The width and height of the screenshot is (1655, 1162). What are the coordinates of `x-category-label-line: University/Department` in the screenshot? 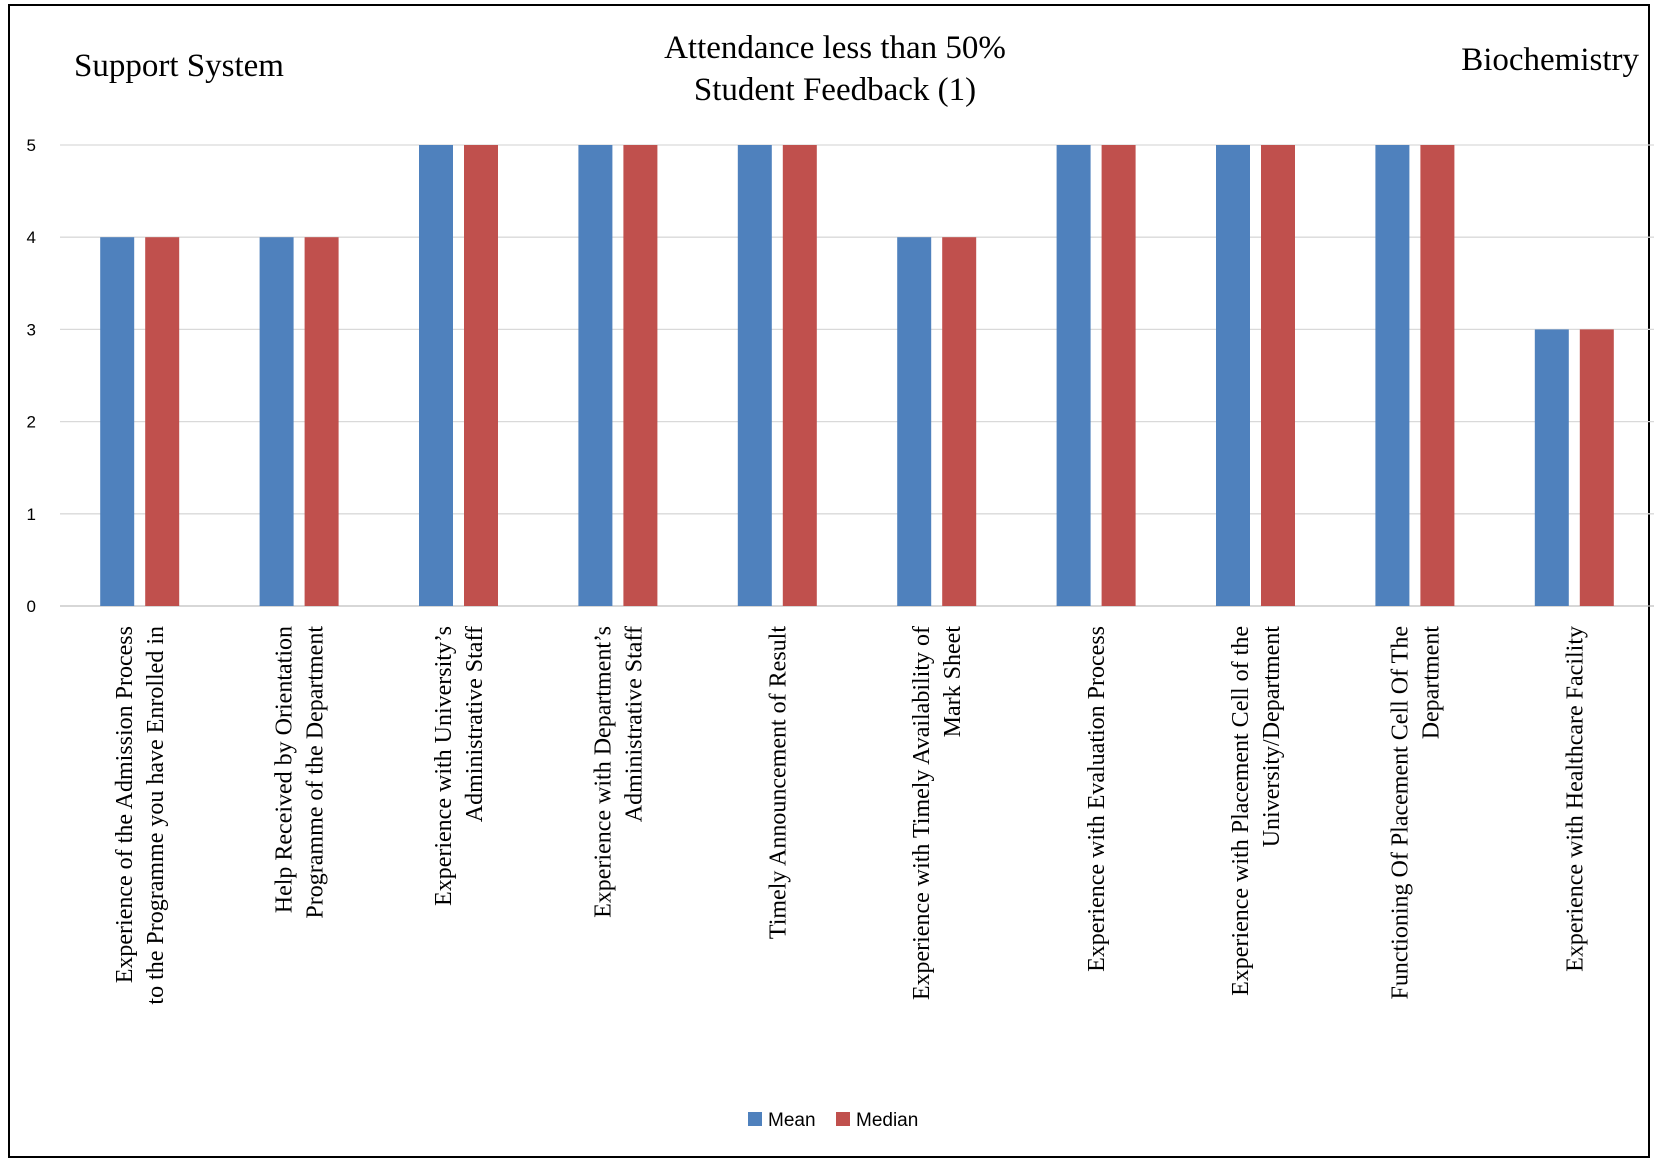 It's located at (1272, 737).